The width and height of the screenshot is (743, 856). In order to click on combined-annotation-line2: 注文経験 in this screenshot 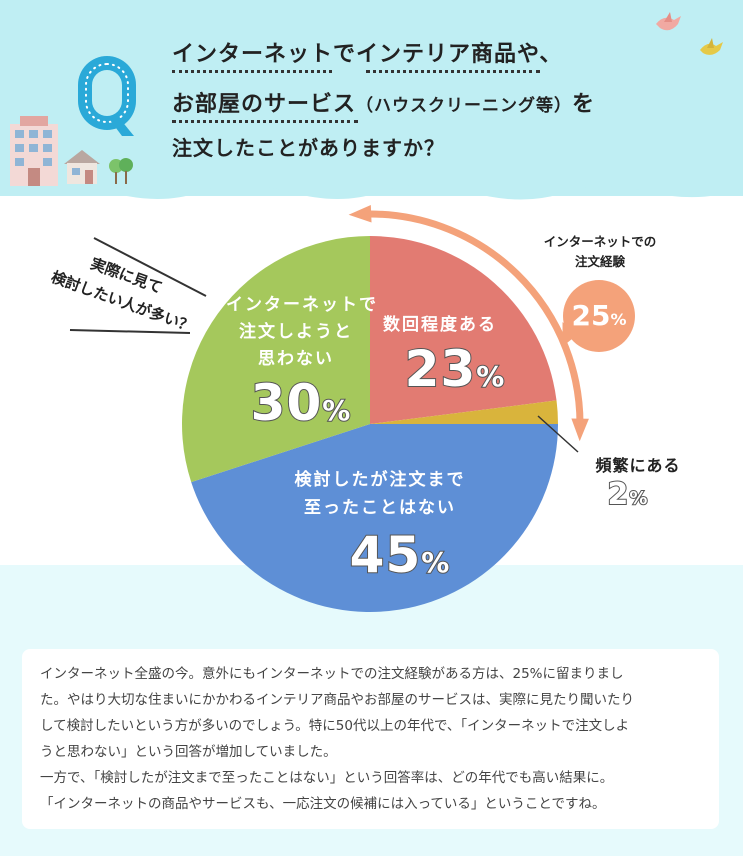, I will do `click(599, 261)`.